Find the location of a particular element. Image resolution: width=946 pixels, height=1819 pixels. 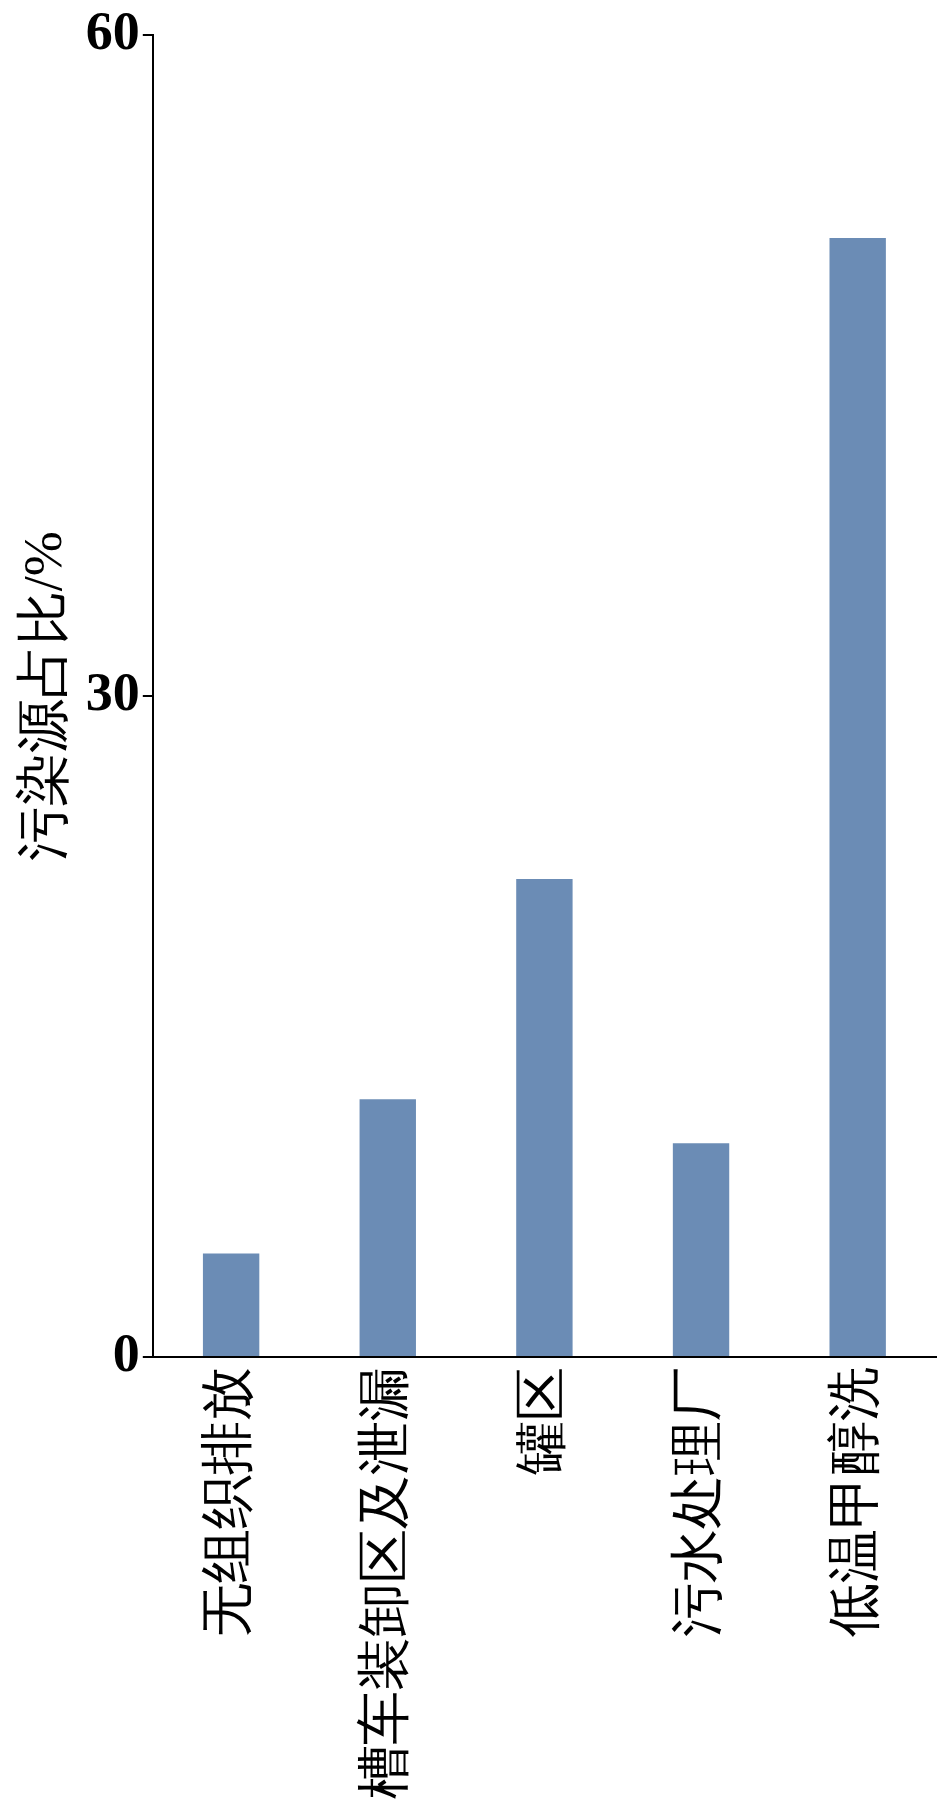

y-tick-label: 60 is located at coordinates (112, 31).